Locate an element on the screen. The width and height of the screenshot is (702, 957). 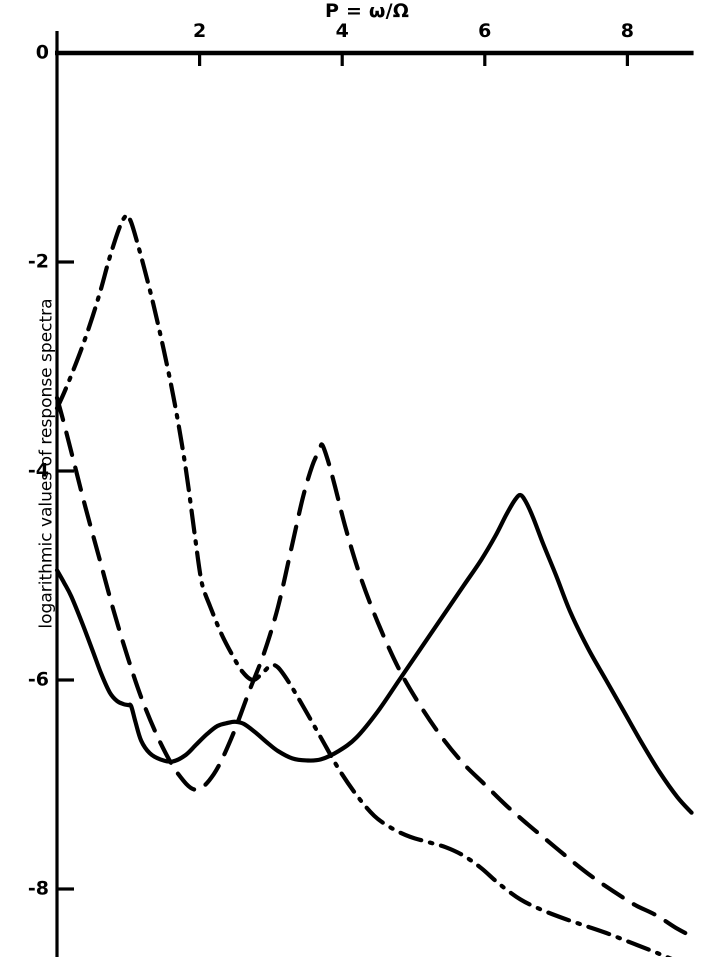
x-tick-label-2: 2 is located at coordinates (199, 31).